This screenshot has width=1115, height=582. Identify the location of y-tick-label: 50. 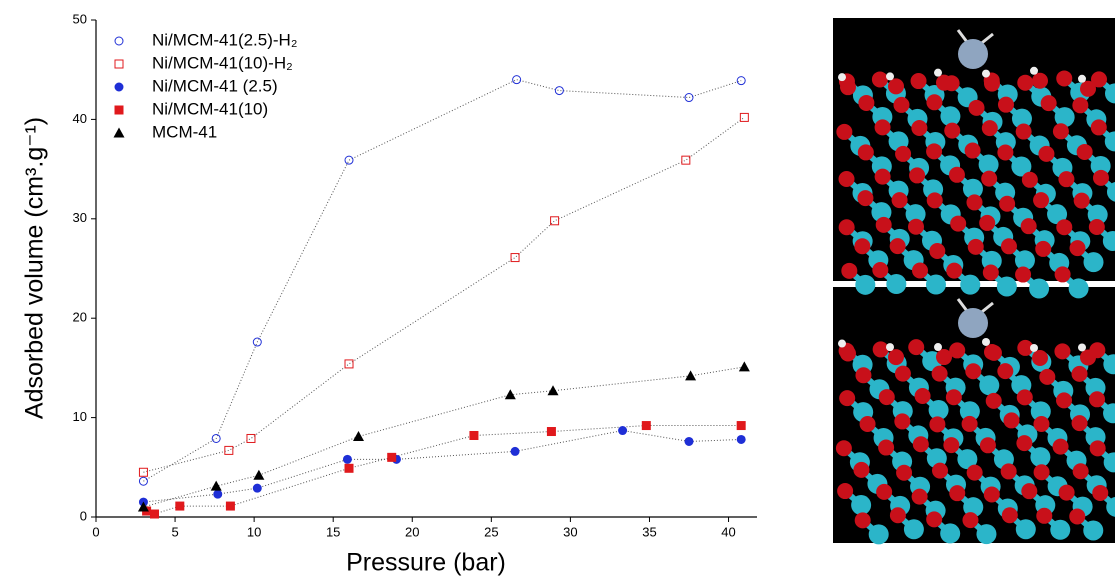
(80, 18).